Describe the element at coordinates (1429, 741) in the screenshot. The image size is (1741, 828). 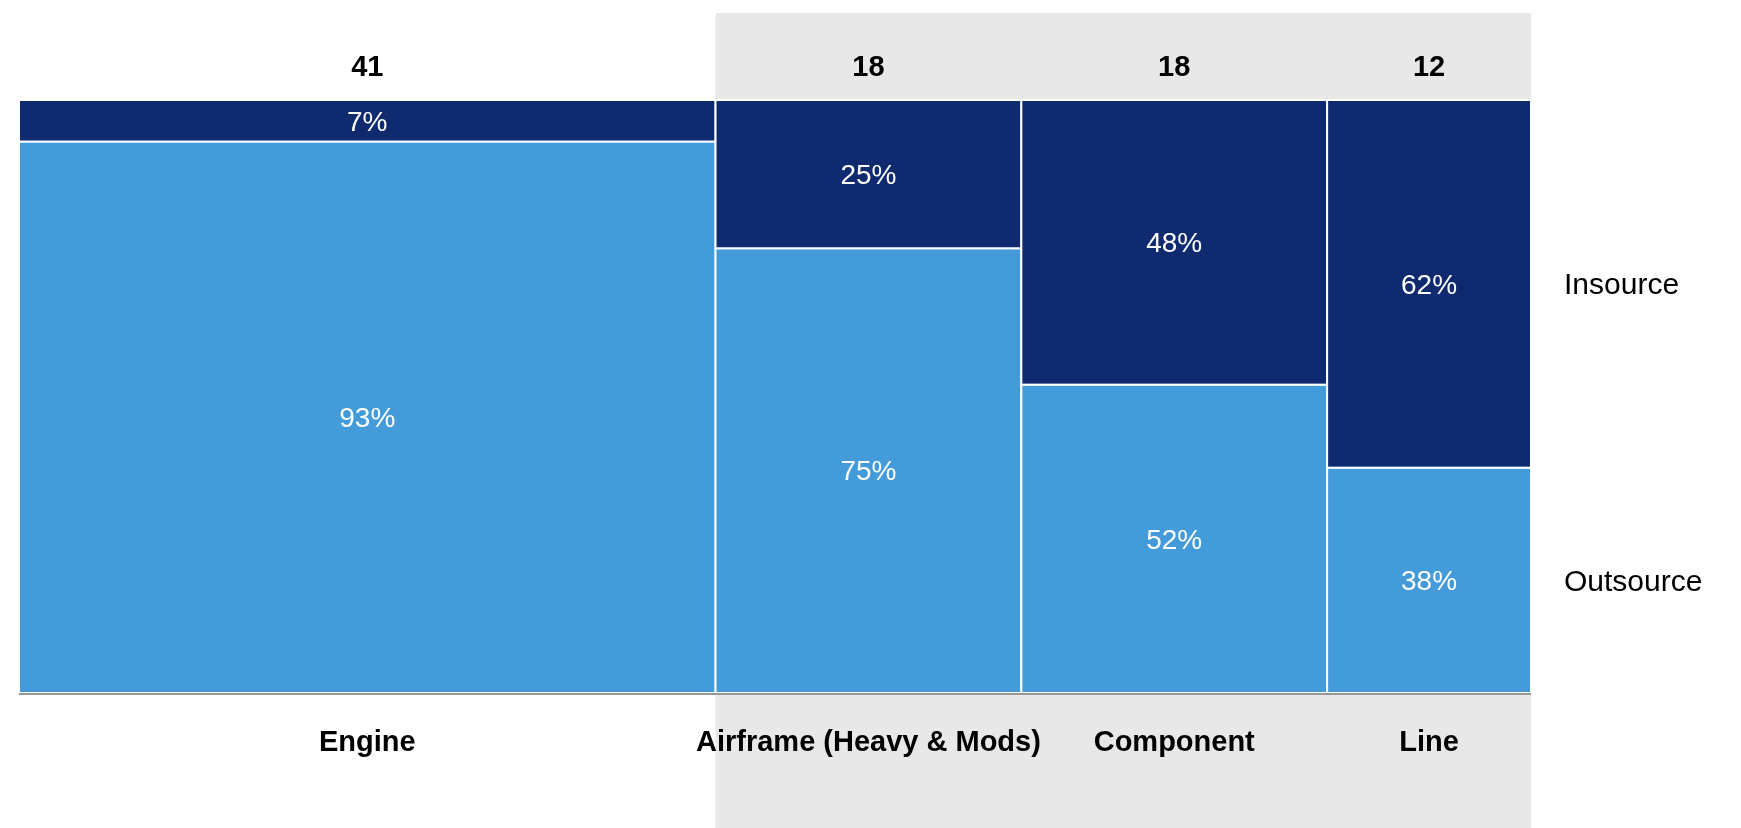
I see `category-label: Line` at that location.